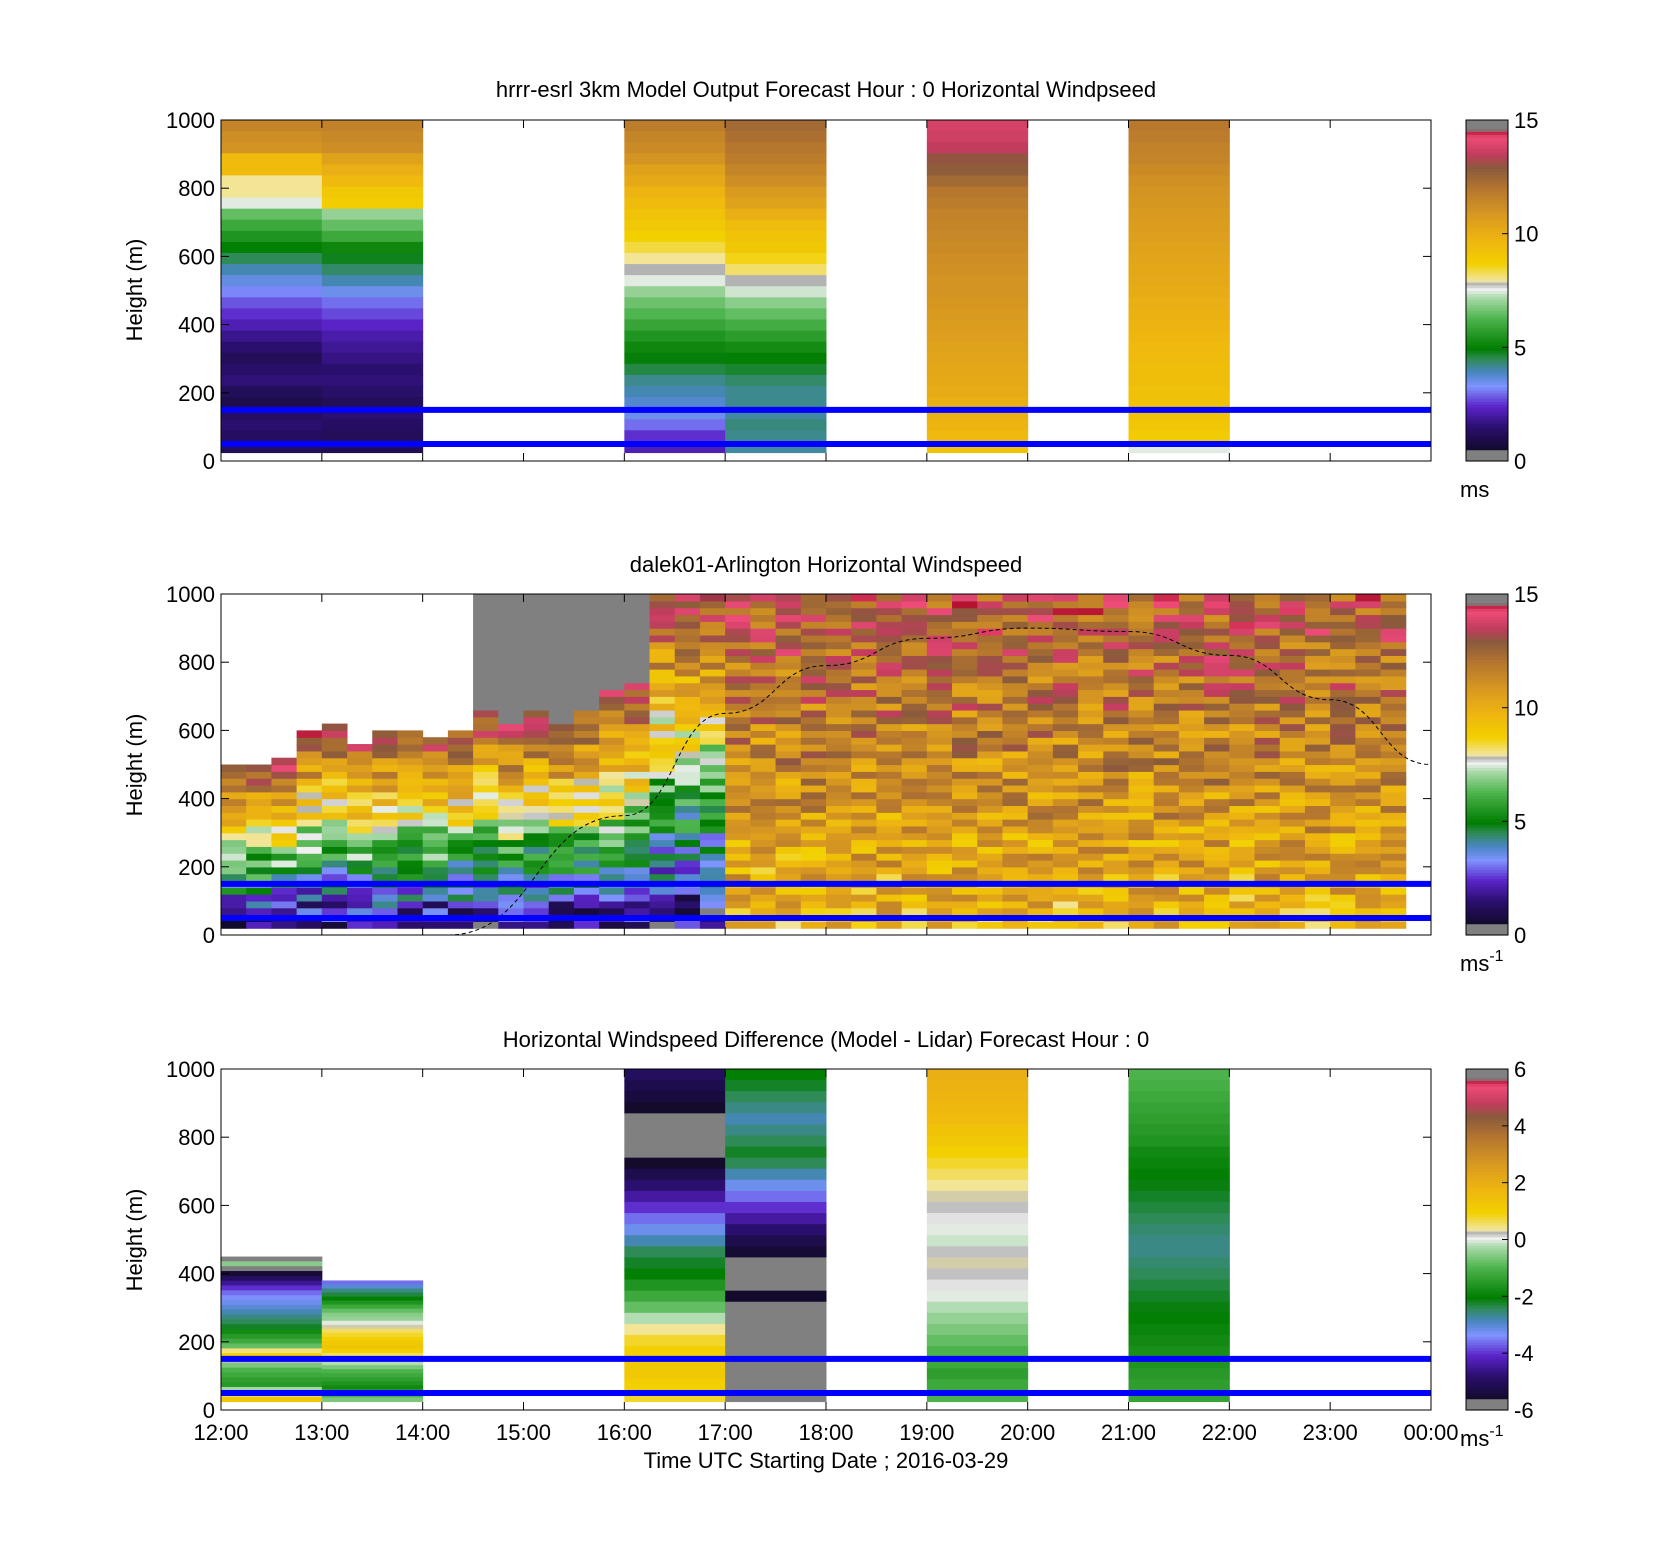 Image resolution: width=1680 pixels, height=1561 pixels. Describe the element at coordinates (1520, 1240) in the screenshot. I see `colorbar-tick-label: 0` at that location.